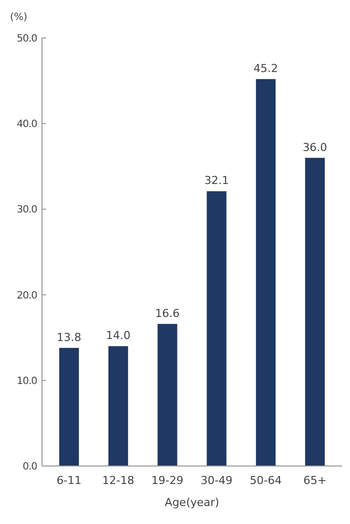 This screenshot has width=350, height=524. I want to click on data-label: 16.6, so click(167, 313).